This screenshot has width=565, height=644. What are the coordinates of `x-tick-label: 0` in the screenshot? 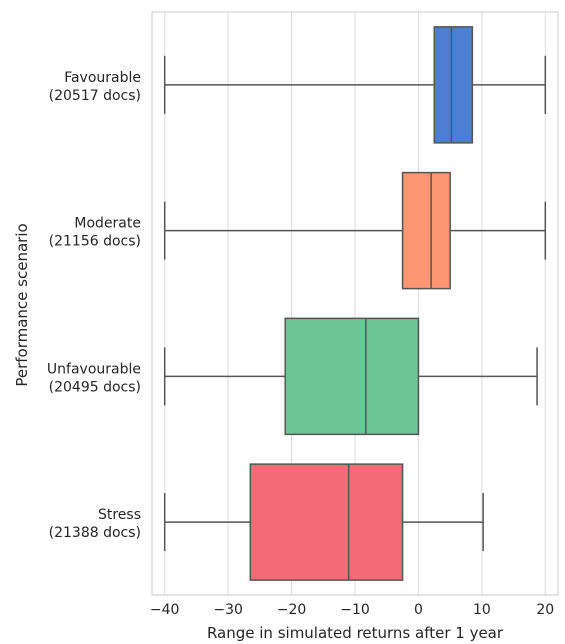 It's located at (418, 610).